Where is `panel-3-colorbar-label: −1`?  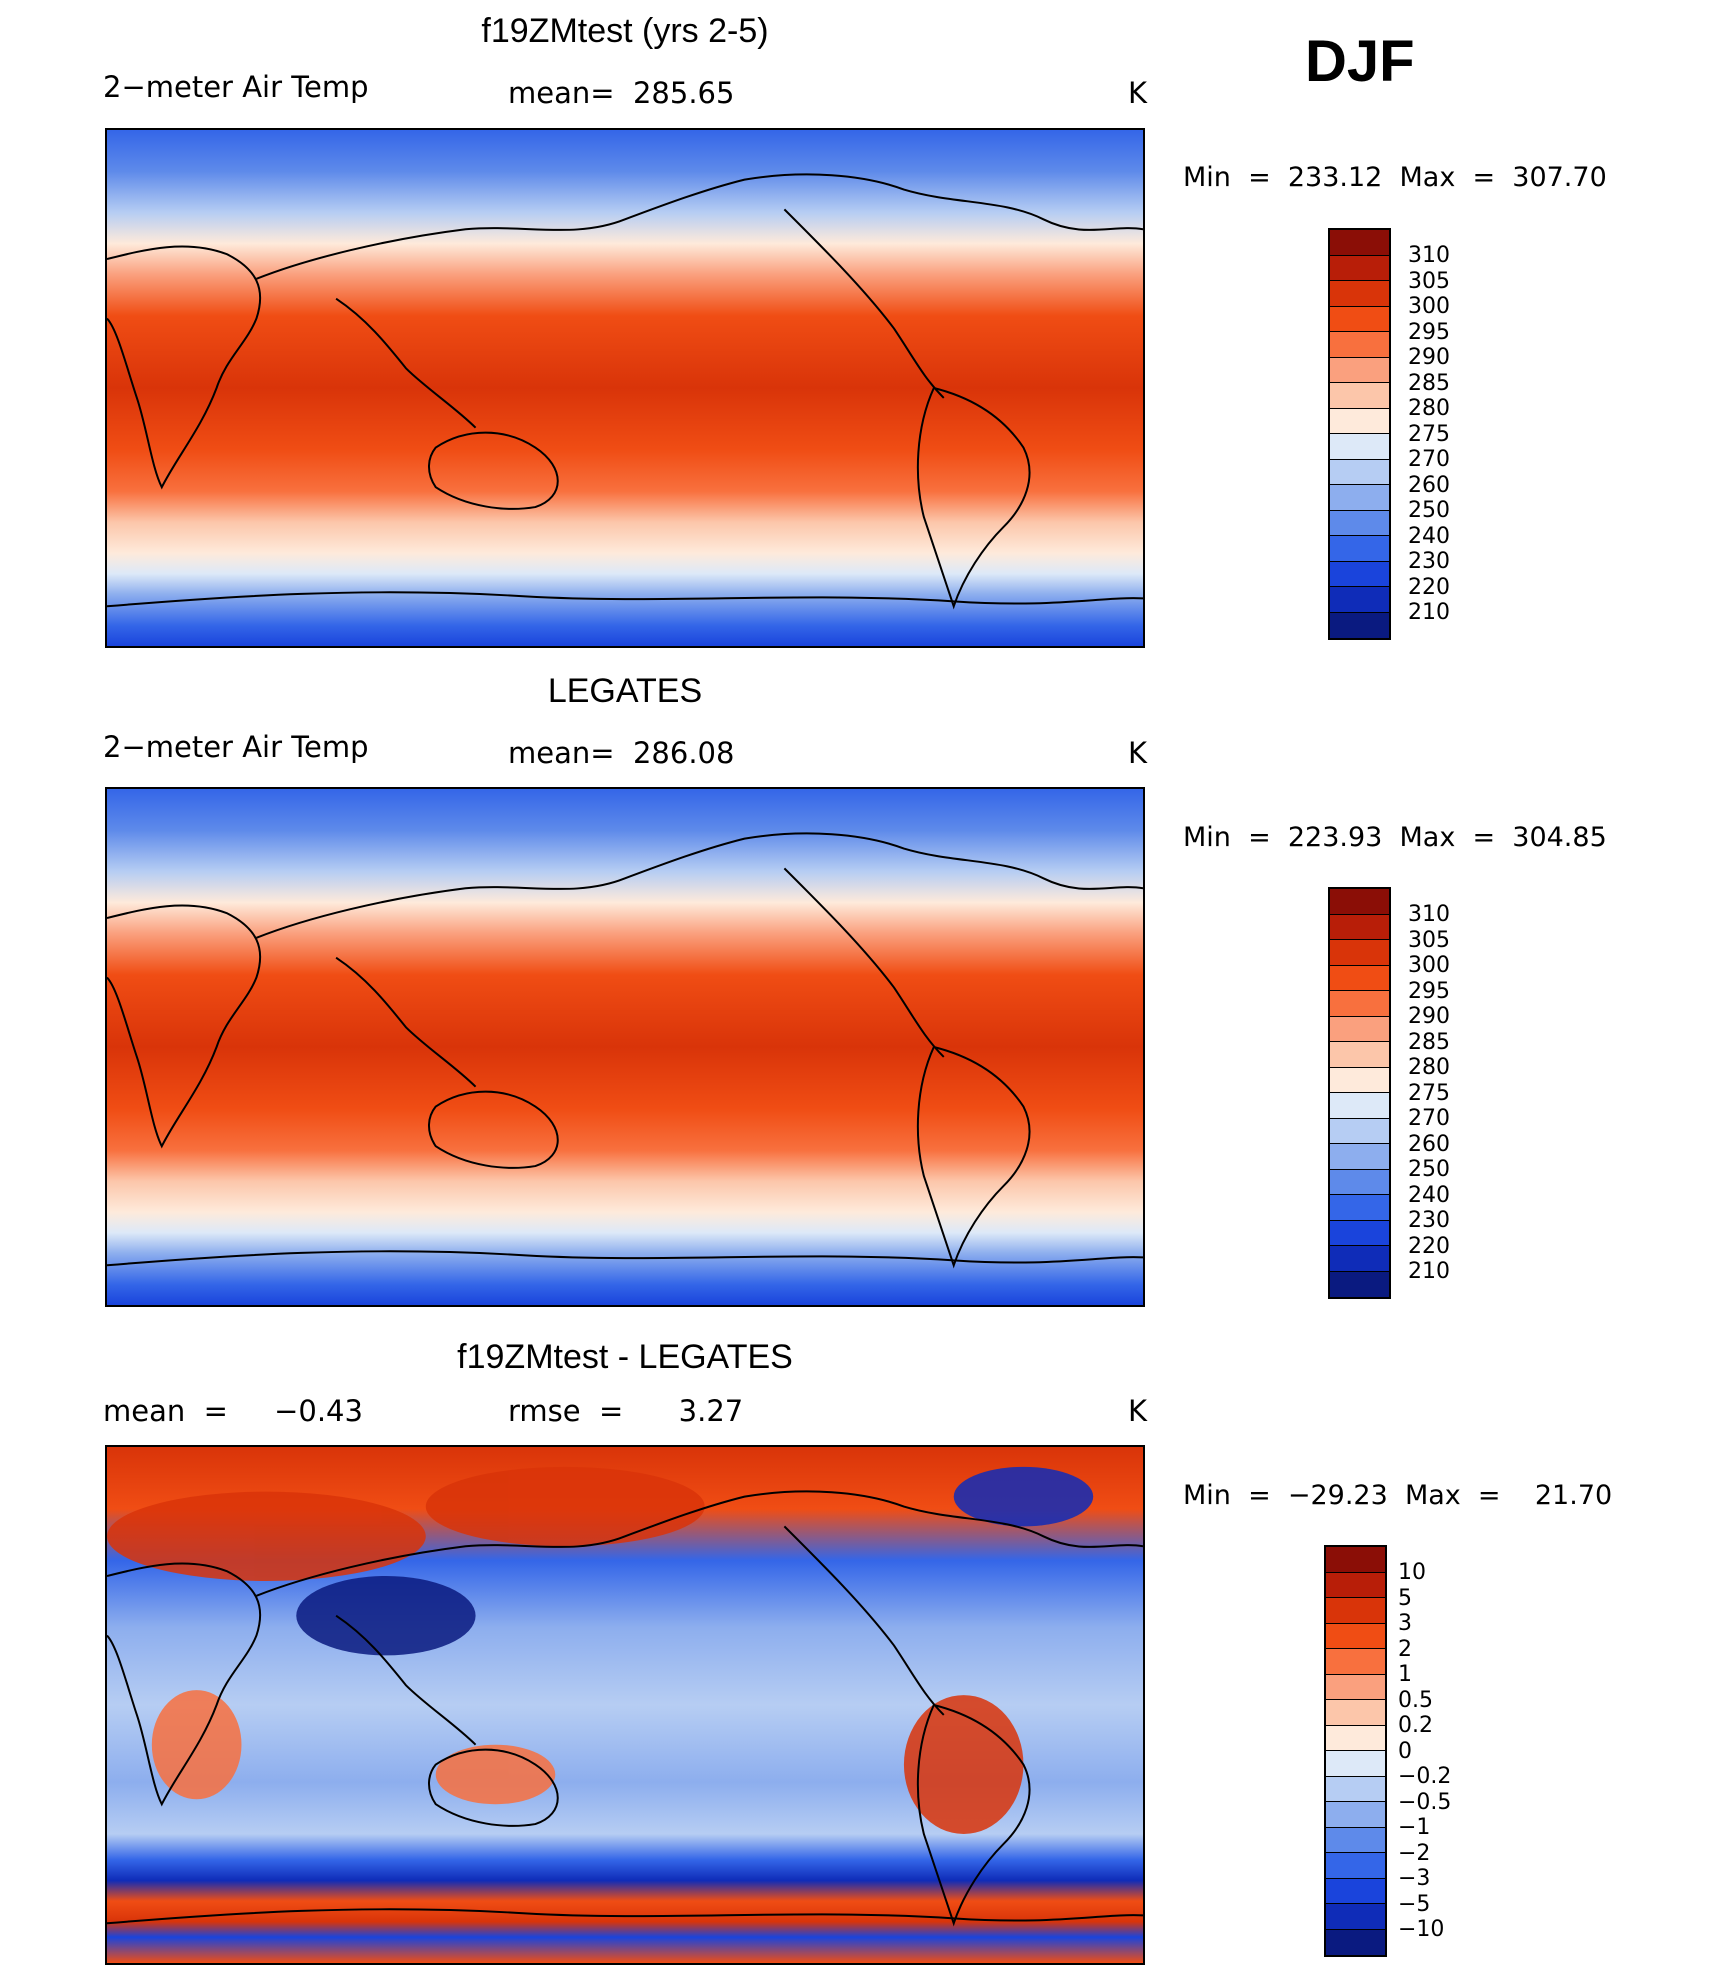 panel-3-colorbar-label: −1 is located at coordinates (1414, 1827).